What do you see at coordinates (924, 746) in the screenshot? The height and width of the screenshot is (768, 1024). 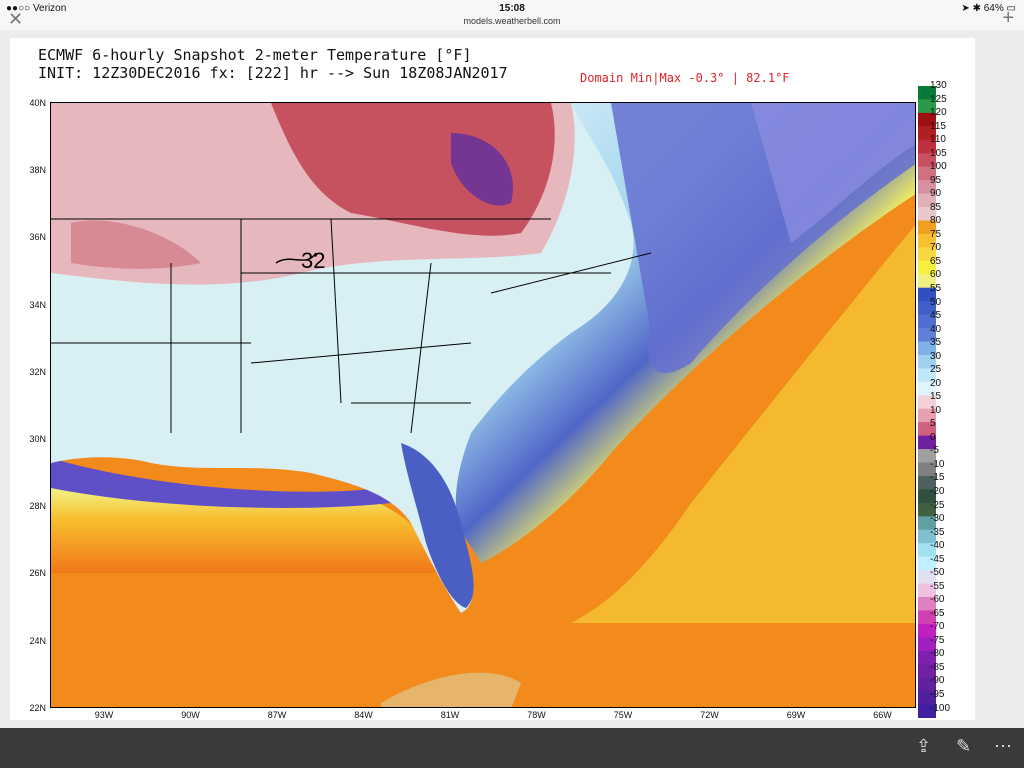 I see `share-icon: ⇪` at bounding box center [924, 746].